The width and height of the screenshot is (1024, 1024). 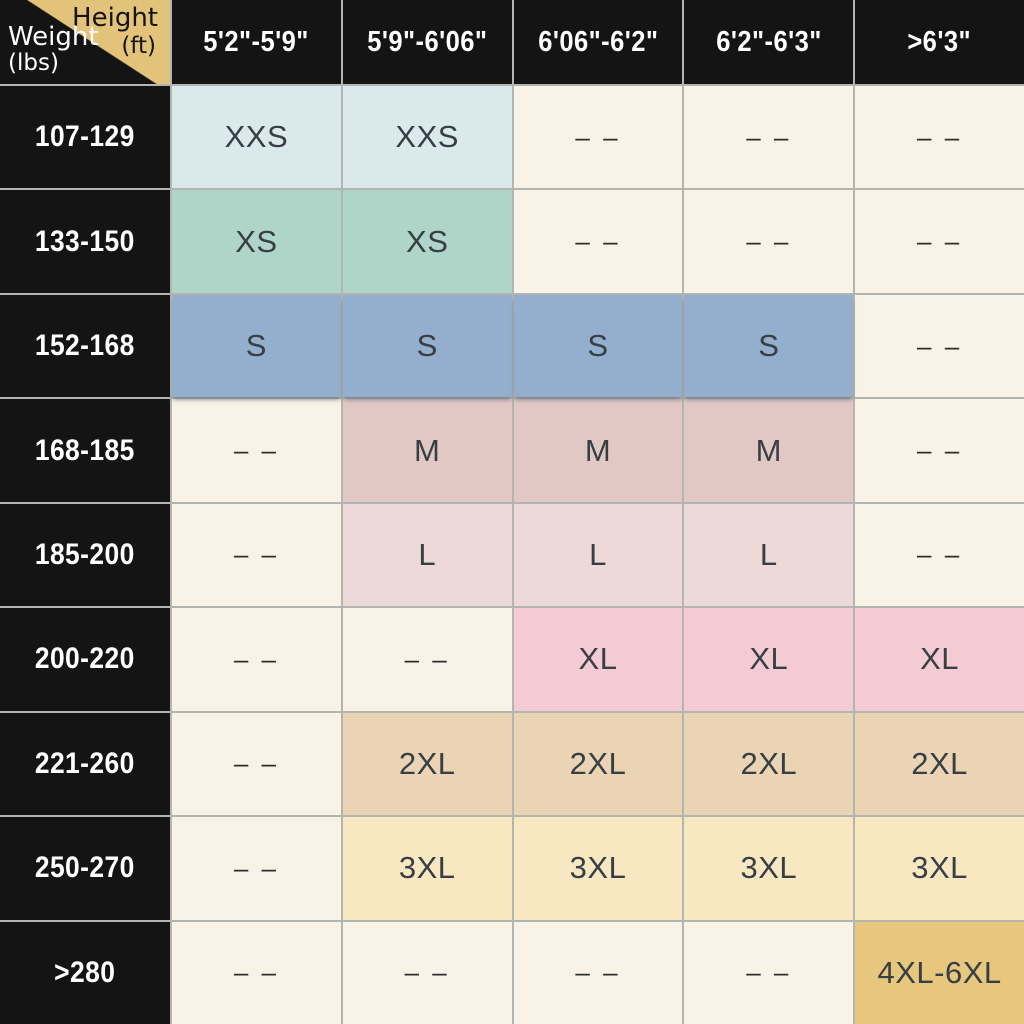 I want to click on row-header-label: 185-200, so click(x=85, y=554).